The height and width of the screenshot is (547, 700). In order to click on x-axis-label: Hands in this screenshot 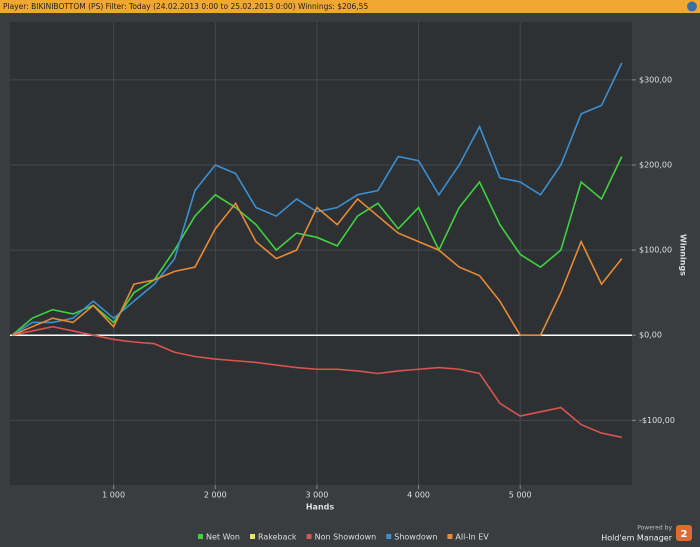, I will do `click(320, 507)`.